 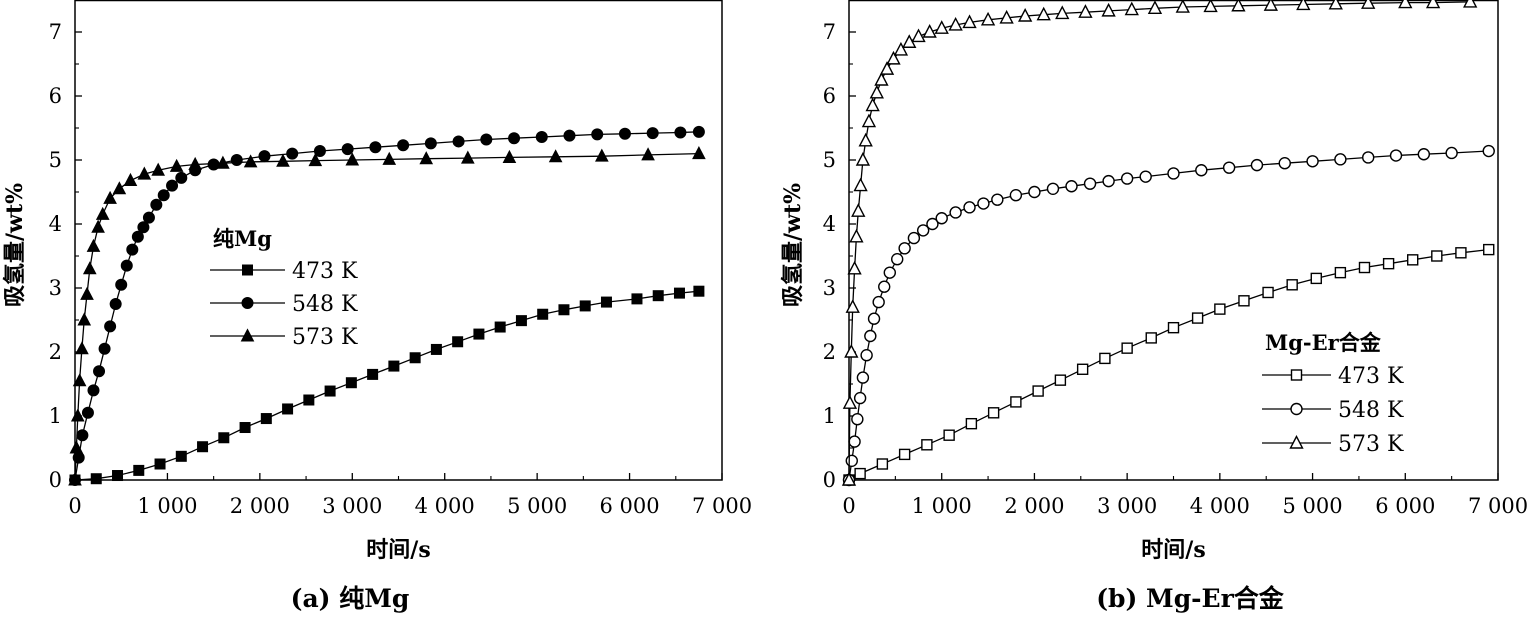 I want to click on y-tick-label: 7, so click(x=55, y=32).